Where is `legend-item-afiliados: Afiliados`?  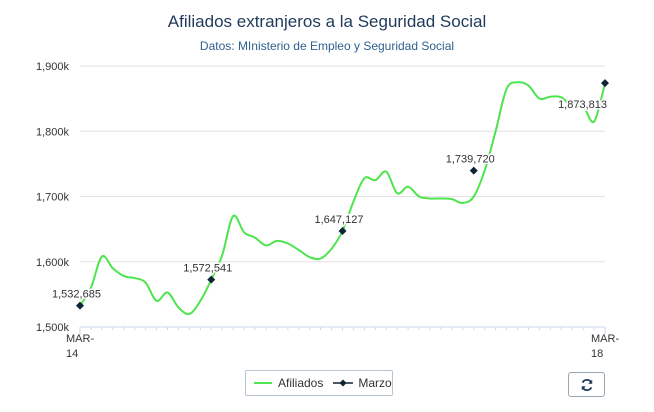 legend-item-afiliados: Afiliados is located at coordinates (288, 383).